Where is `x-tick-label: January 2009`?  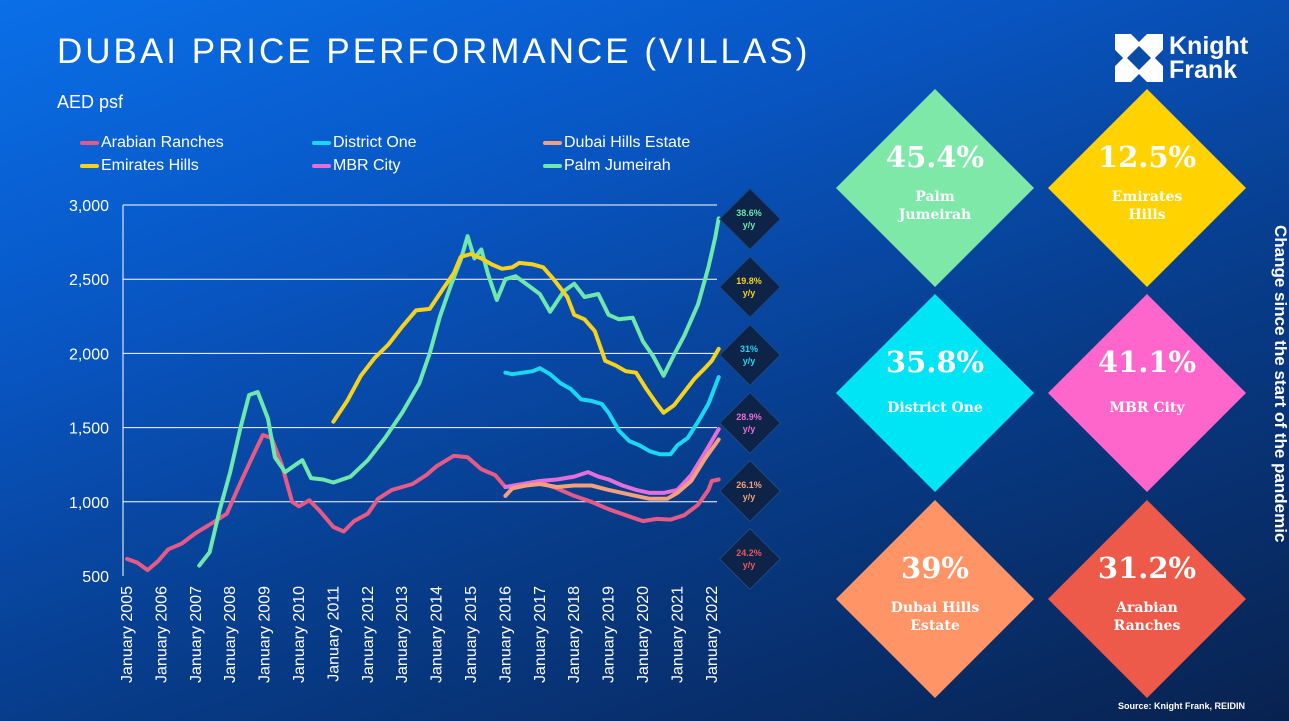 x-tick-label: January 2009 is located at coordinates (265, 634).